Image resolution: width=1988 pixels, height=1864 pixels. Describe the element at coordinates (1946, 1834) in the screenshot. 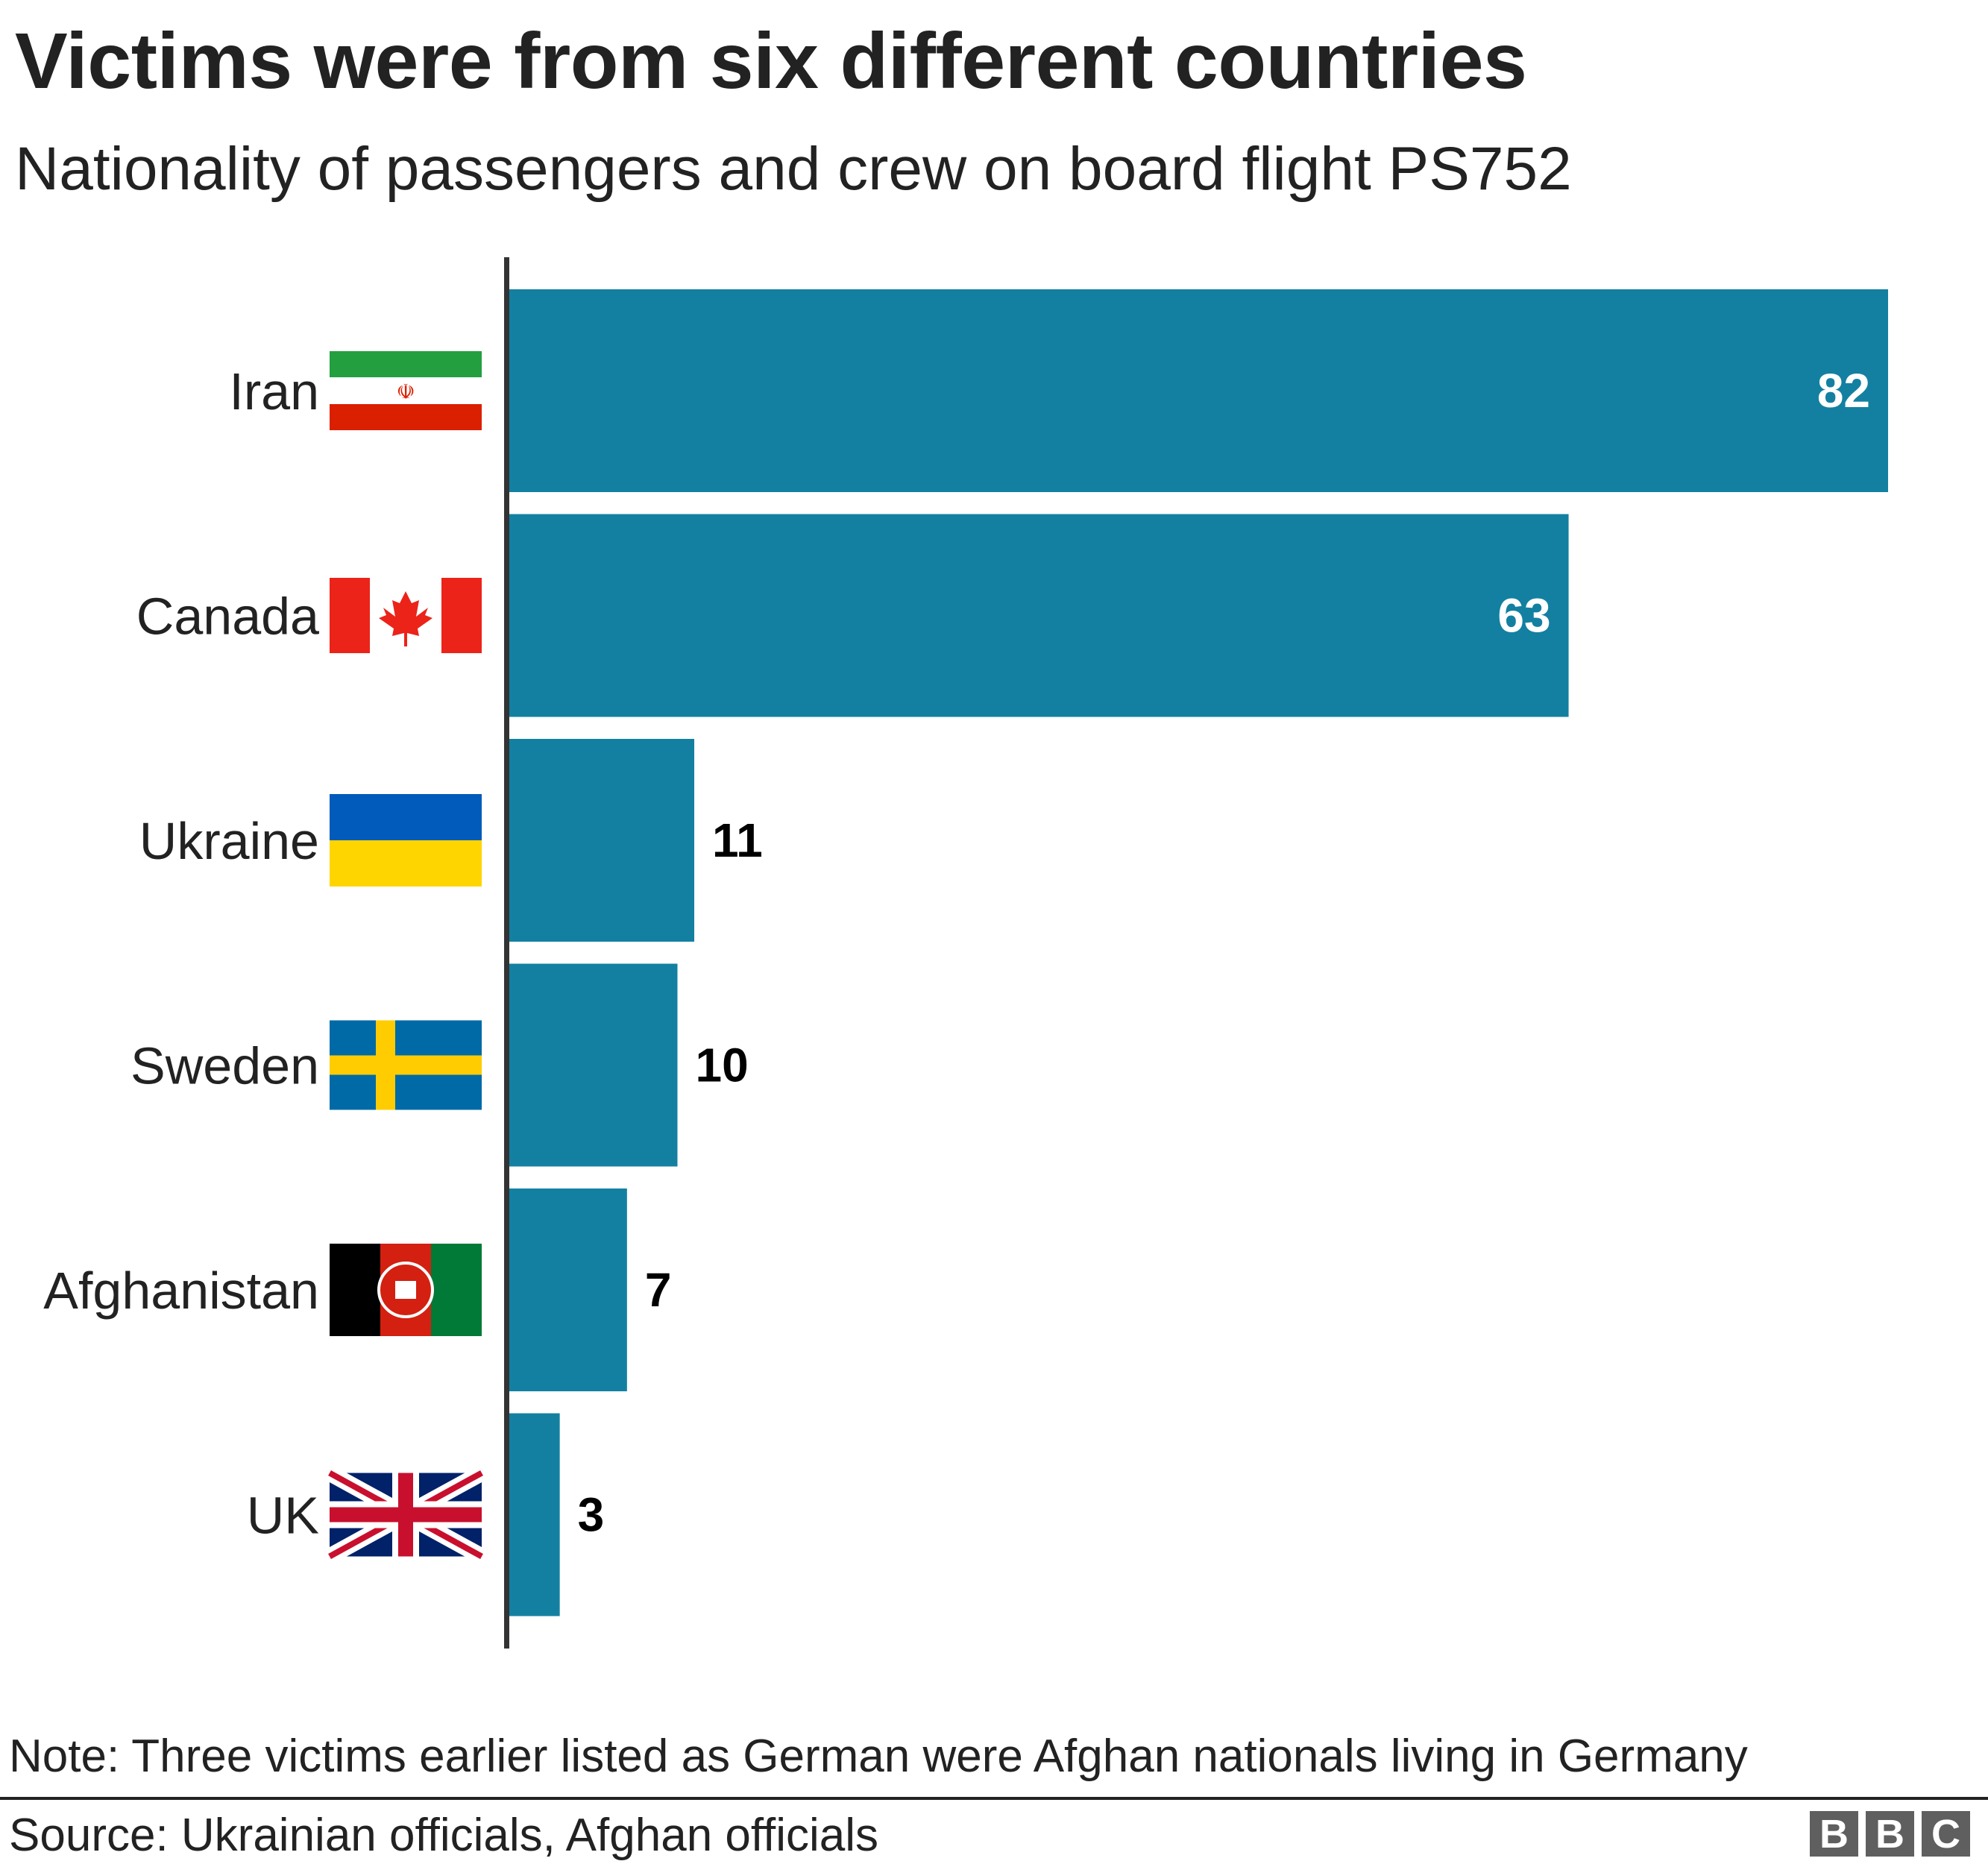

I see `logo-letter: C` at that location.